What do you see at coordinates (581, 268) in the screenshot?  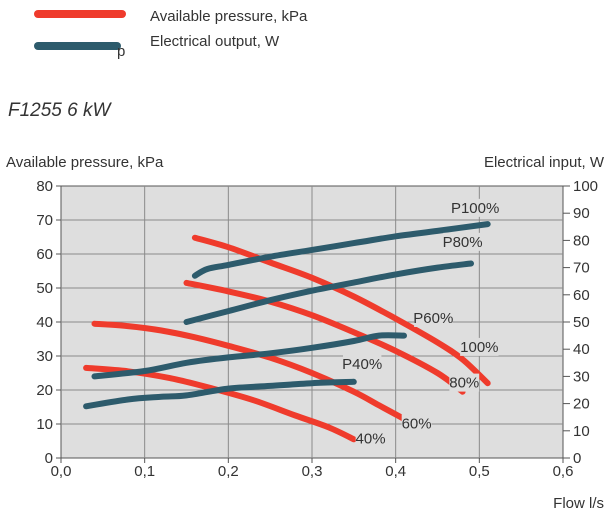 I see `y-right-tick-label: 70` at bounding box center [581, 268].